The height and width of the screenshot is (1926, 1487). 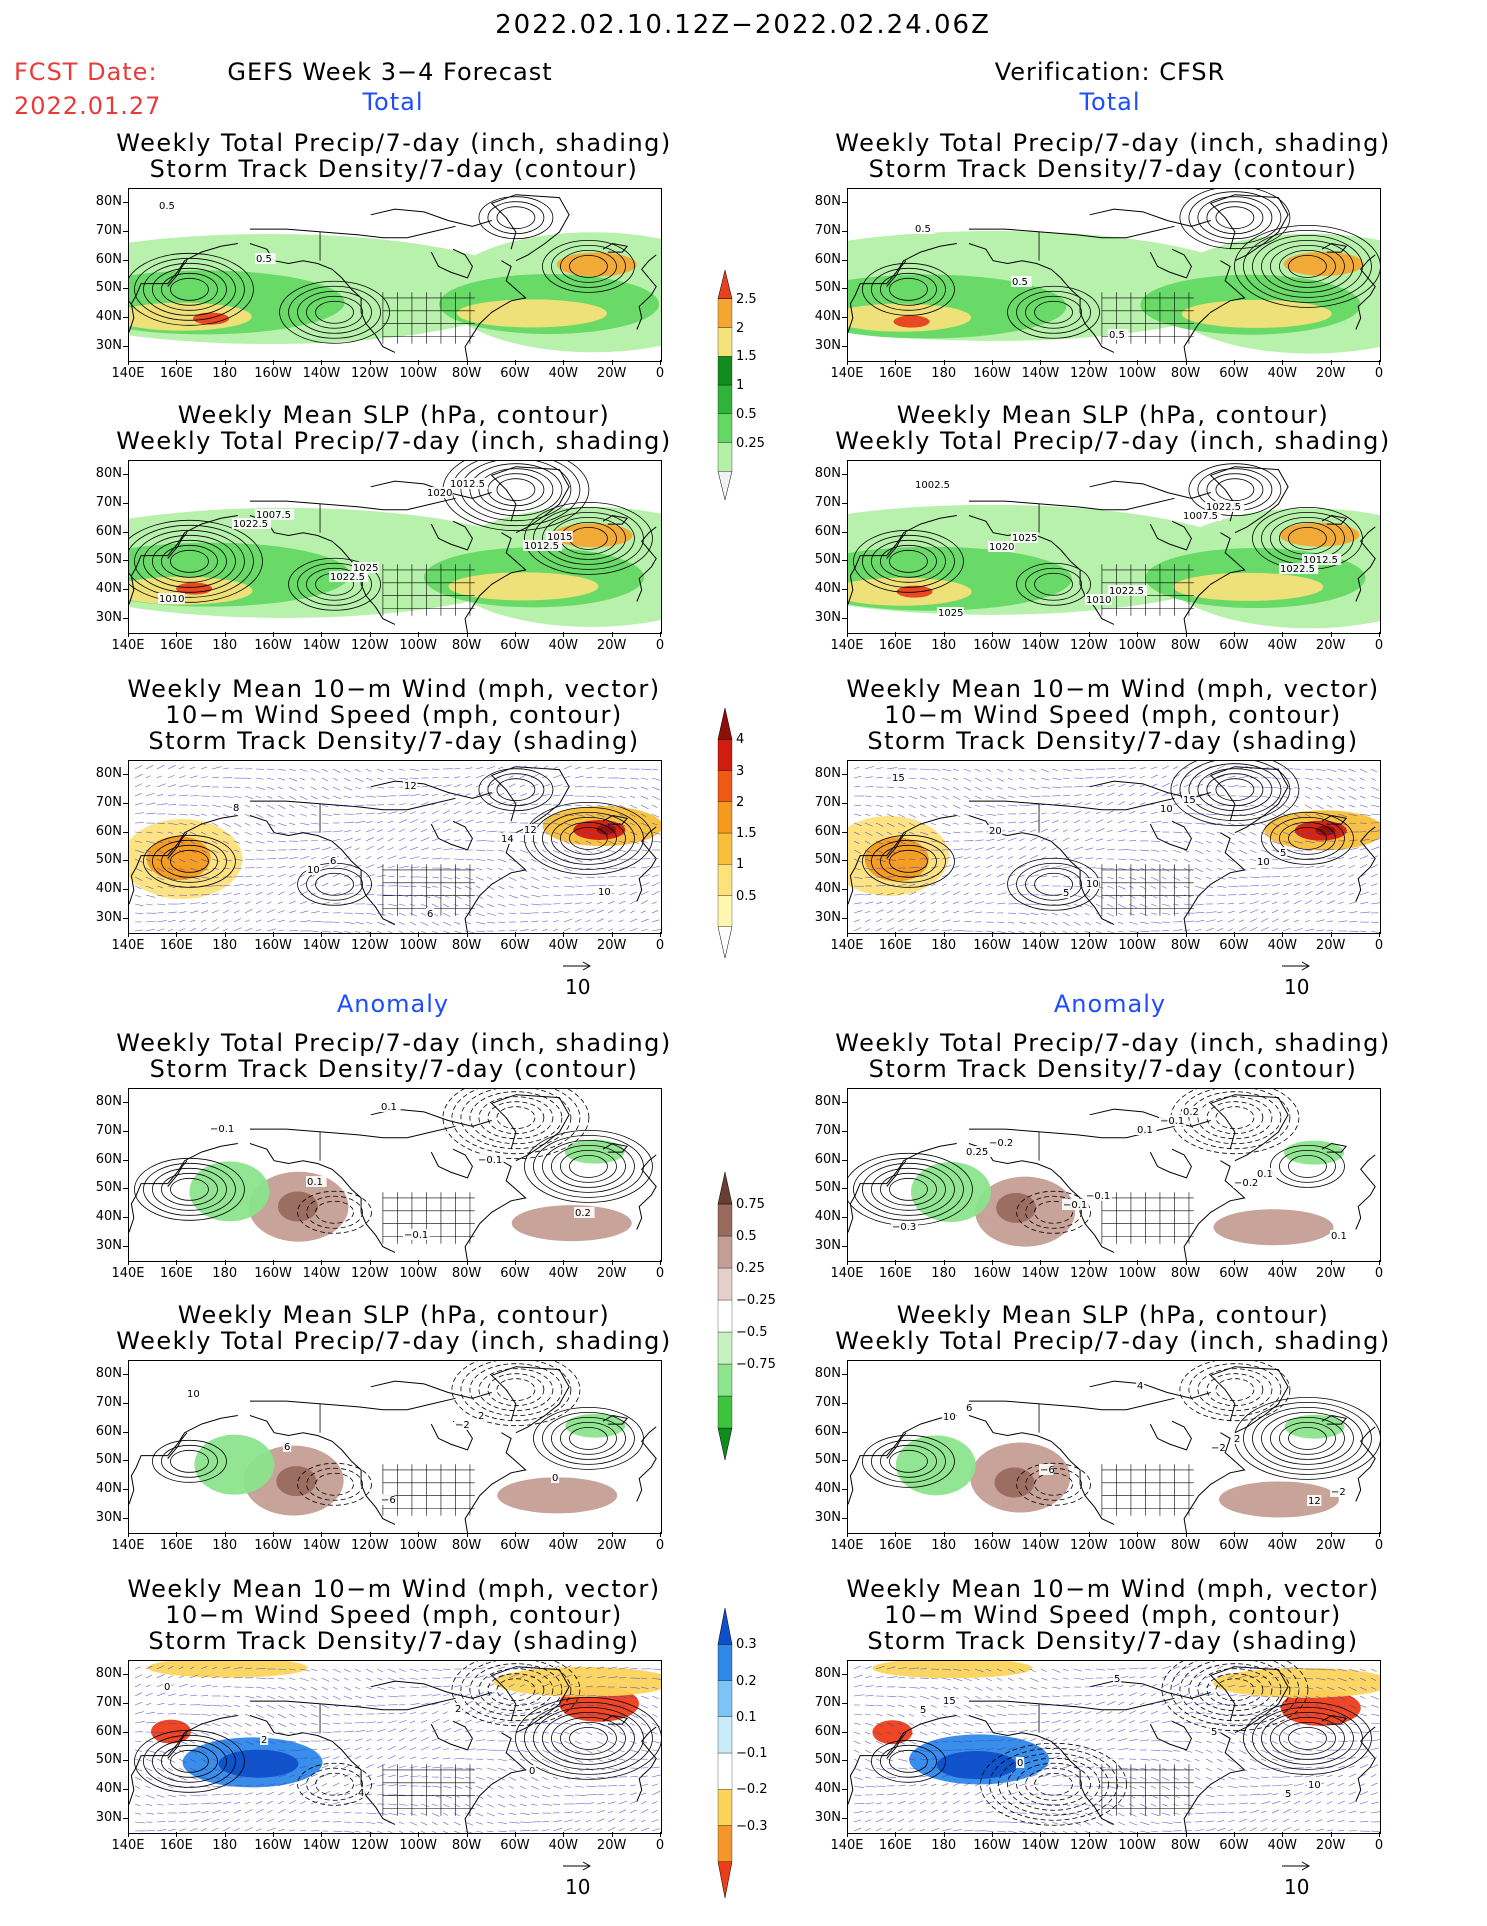 What do you see at coordinates (844, 1703) in the screenshot?
I see `lat-tick` at bounding box center [844, 1703].